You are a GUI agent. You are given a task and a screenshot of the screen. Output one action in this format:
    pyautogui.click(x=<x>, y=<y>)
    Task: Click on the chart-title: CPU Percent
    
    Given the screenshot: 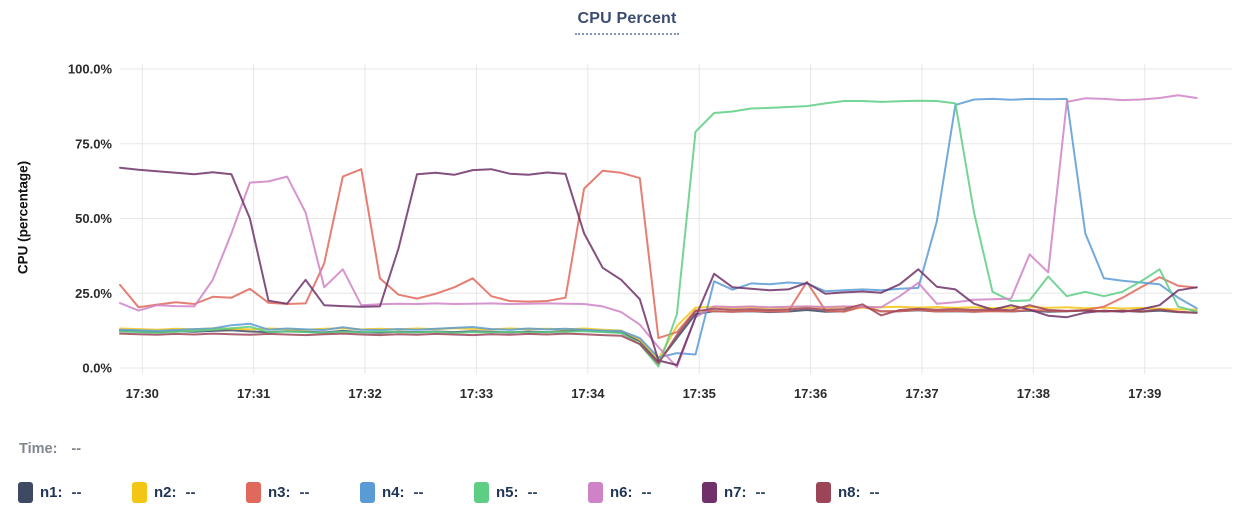 What is the action you would take?
    pyautogui.click(x=627, y=22)
    